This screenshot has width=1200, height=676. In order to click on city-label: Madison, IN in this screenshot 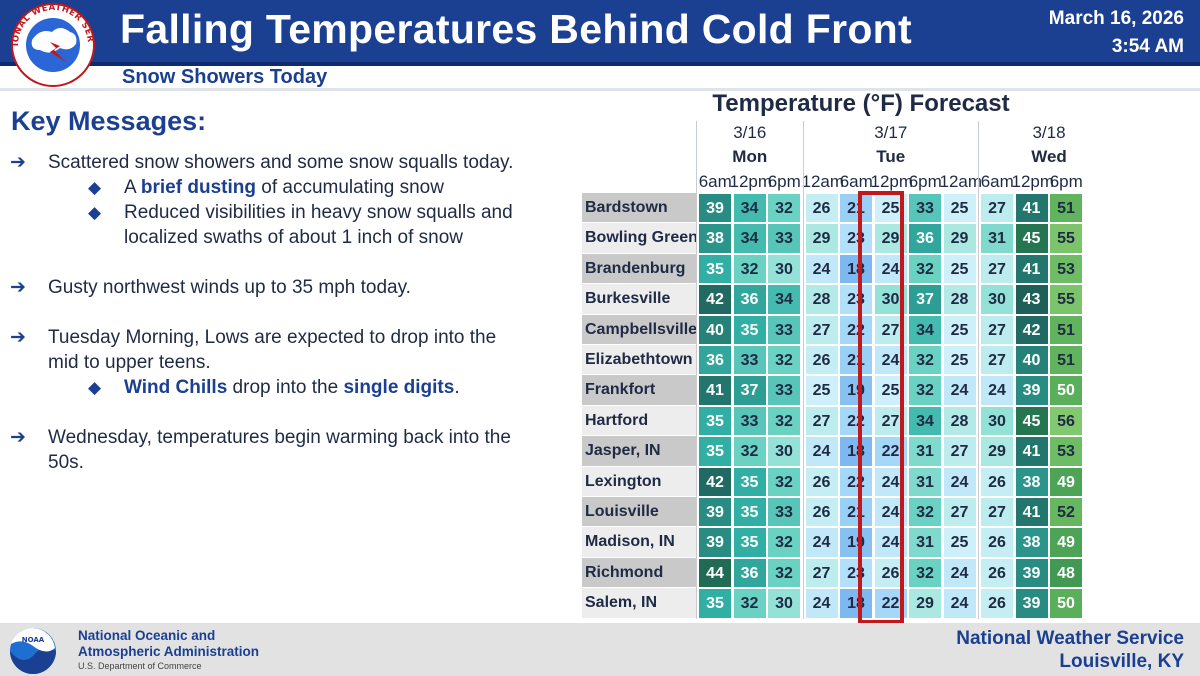, I will do `click(639, 542)`.